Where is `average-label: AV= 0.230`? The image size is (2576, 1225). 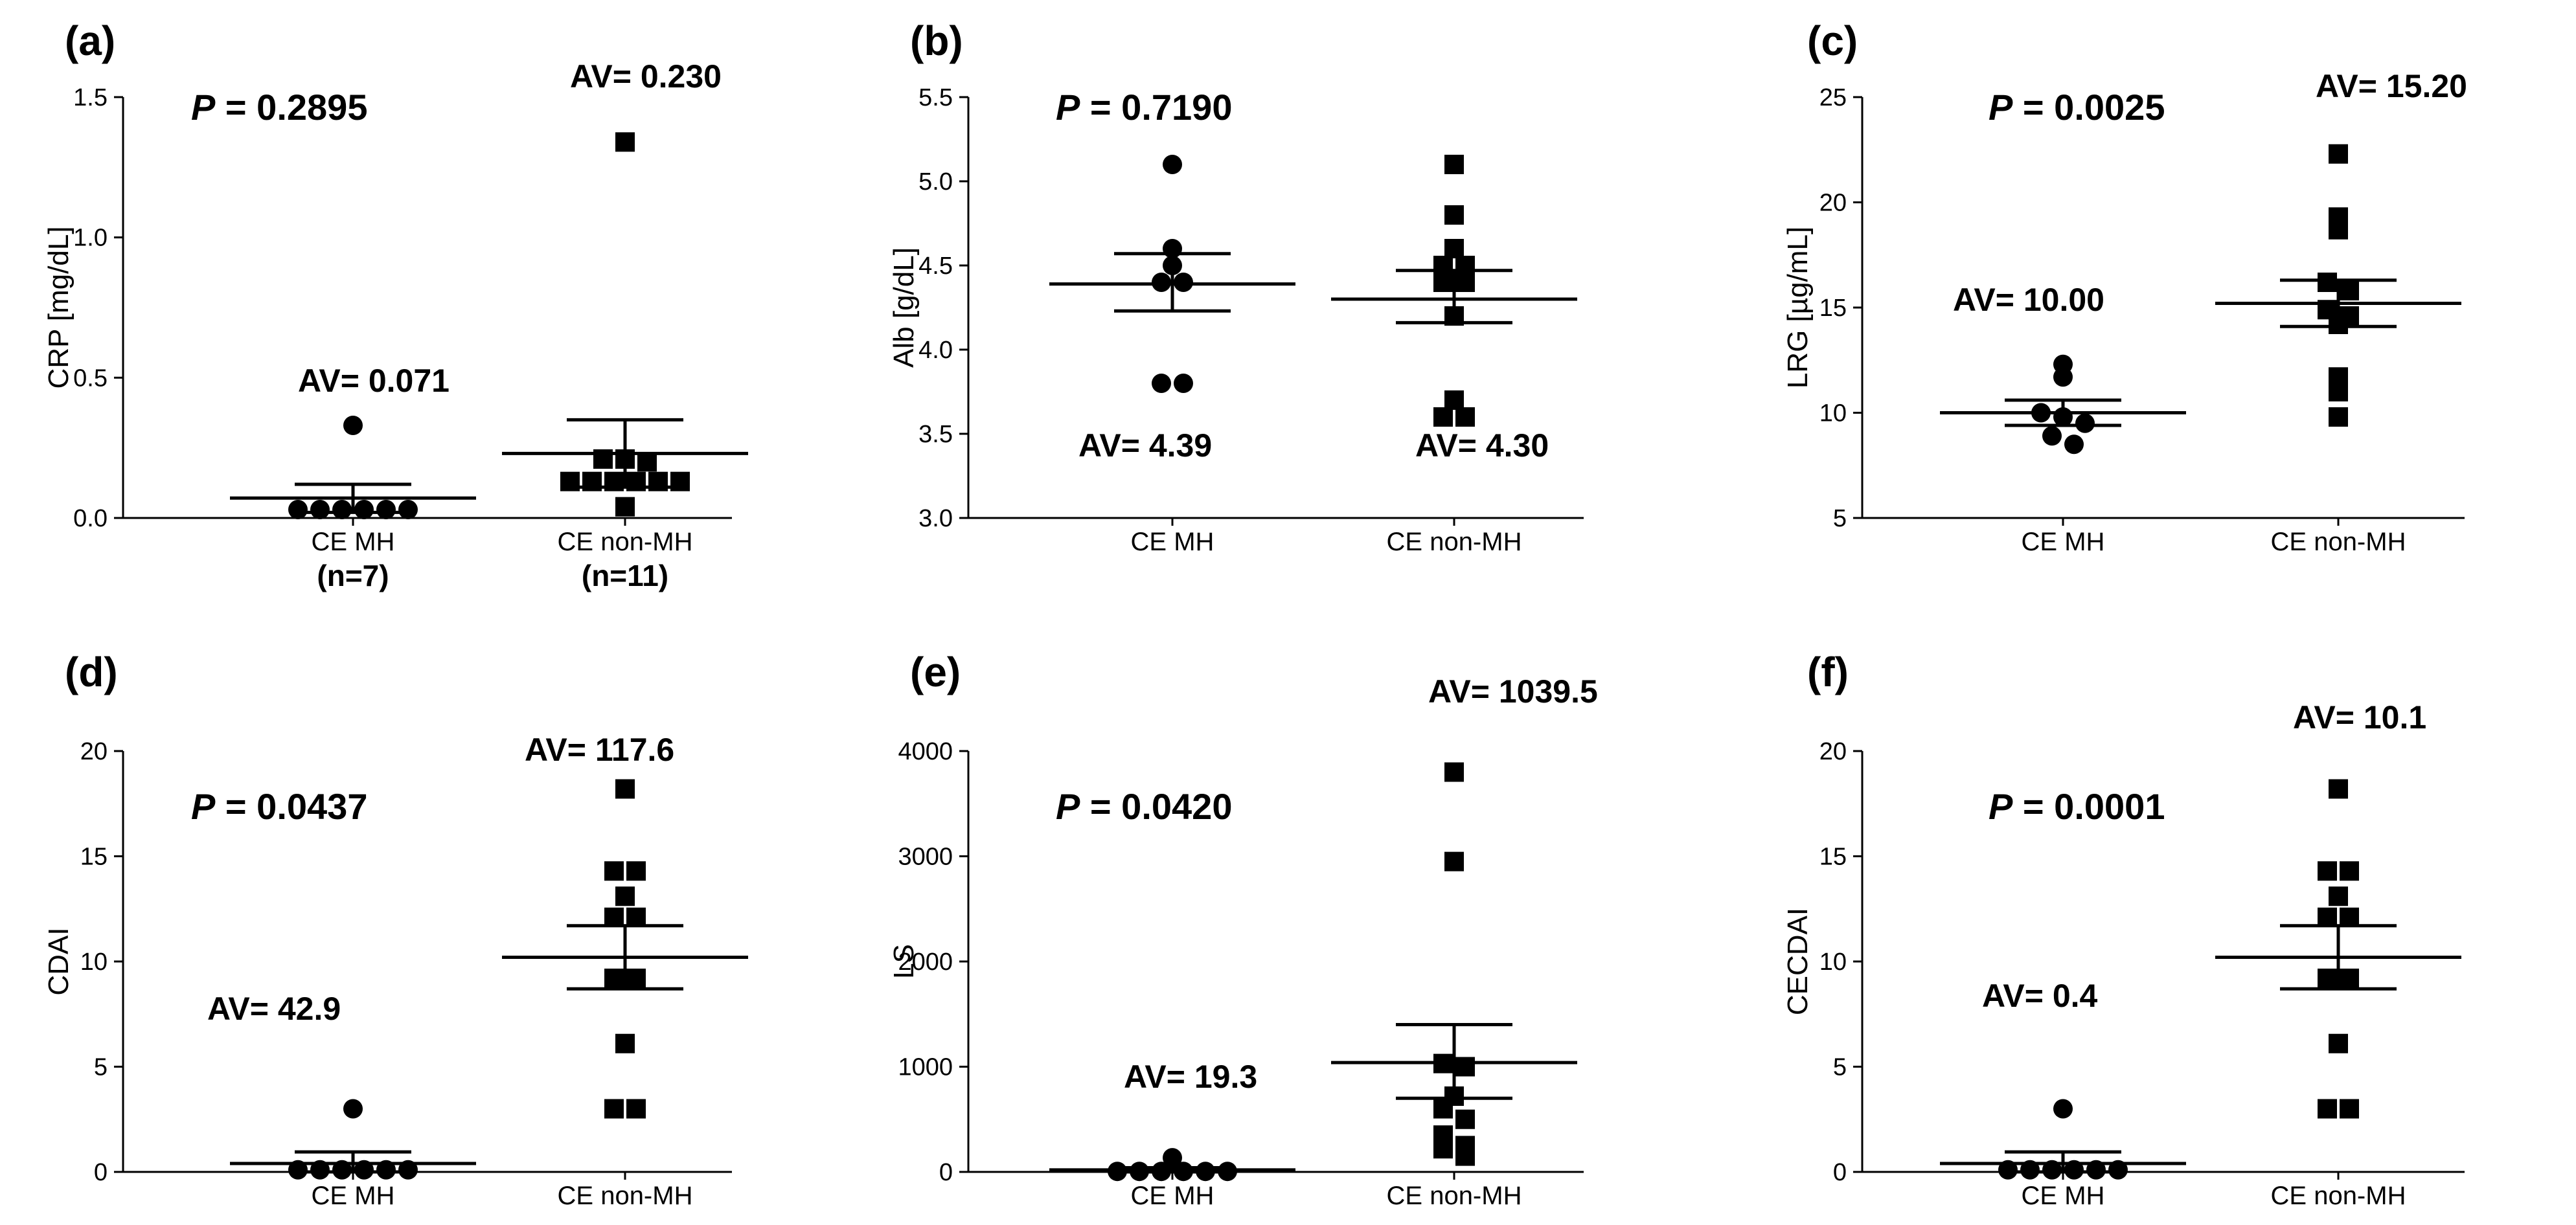
average-label: AV= 0.230 is located at coordinates (646, 76).